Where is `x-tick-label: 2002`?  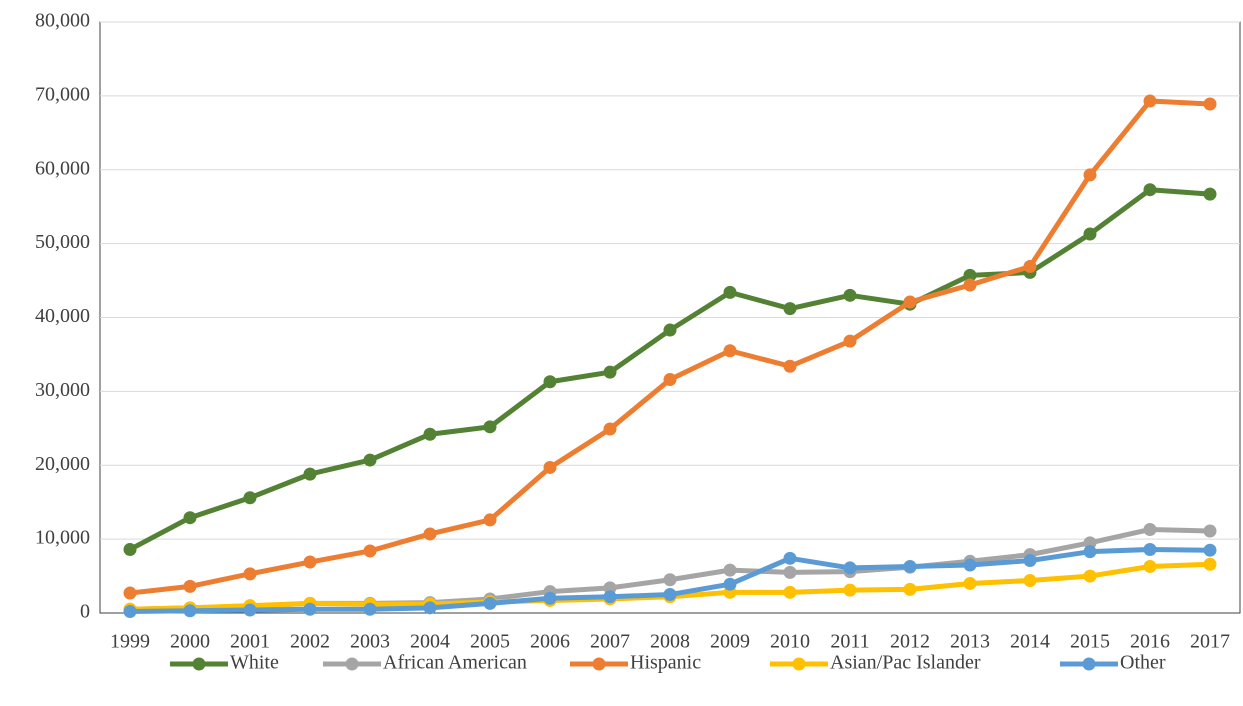
x-tick-label: 2002 is located at coordinates (310, 642).